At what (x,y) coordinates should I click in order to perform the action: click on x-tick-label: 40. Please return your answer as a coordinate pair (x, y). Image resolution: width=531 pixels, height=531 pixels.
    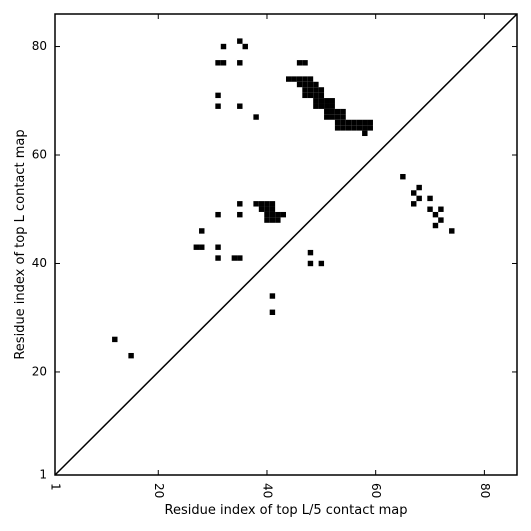
    Looking at the image, I should click on (267, 490).